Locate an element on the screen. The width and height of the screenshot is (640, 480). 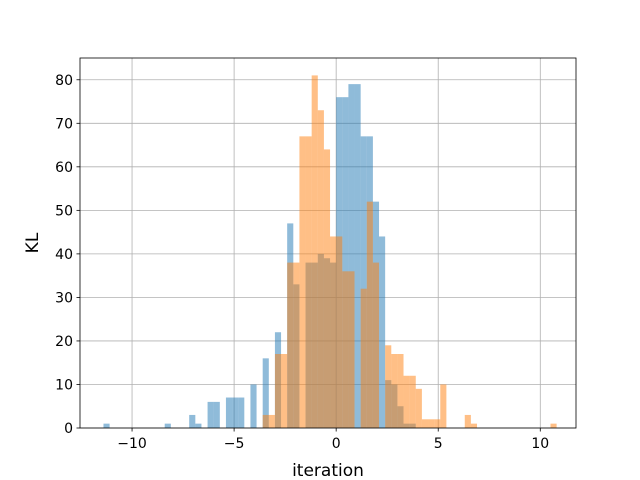
y-tick-label: 70 is located at coordinates (64, 124).